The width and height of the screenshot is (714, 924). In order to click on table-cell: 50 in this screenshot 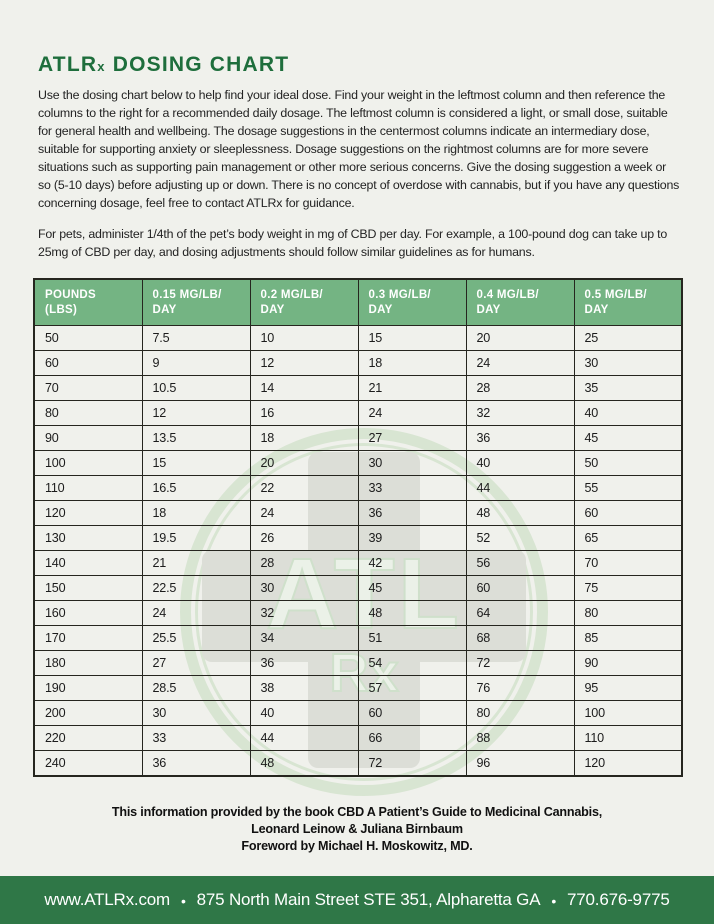, I will do `click(88, 338)`.